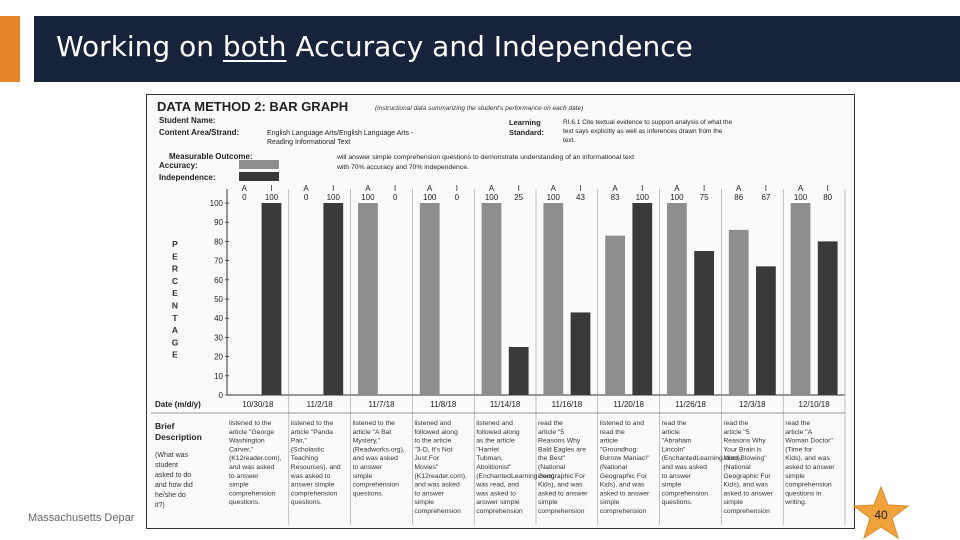 The image size is (960, 540). Describe the element at coordinates (170, 495) in the screenshot. I see `description-subheader: he/she do` at that location.